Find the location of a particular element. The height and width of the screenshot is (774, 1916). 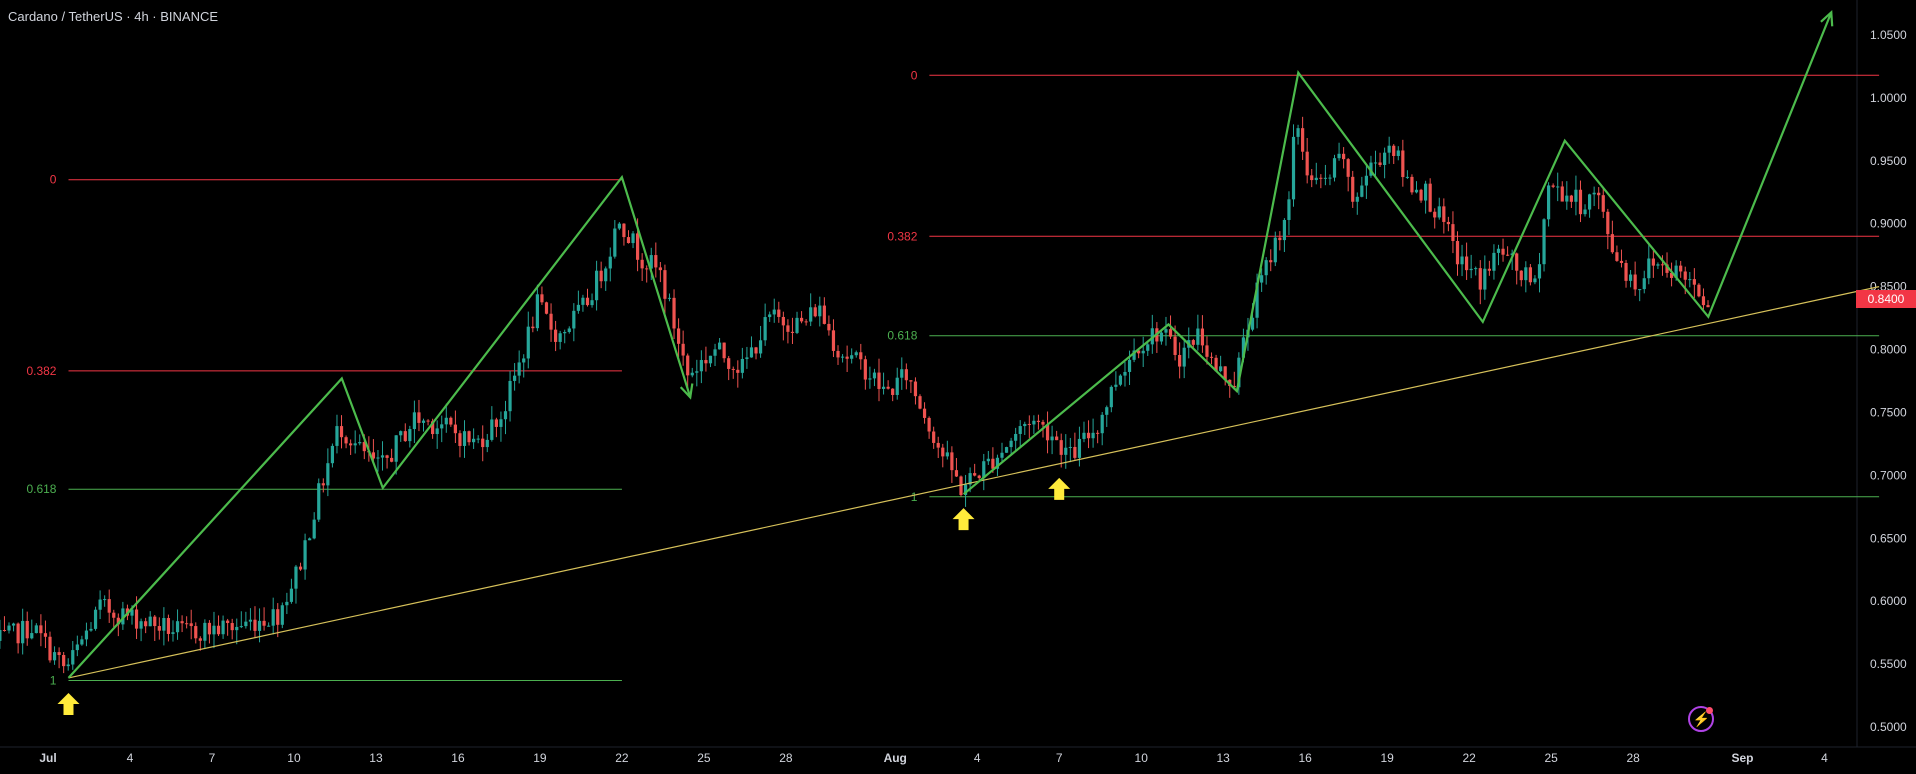

last-price-badge: 0.8400 is located at coordinates (1886, 299).